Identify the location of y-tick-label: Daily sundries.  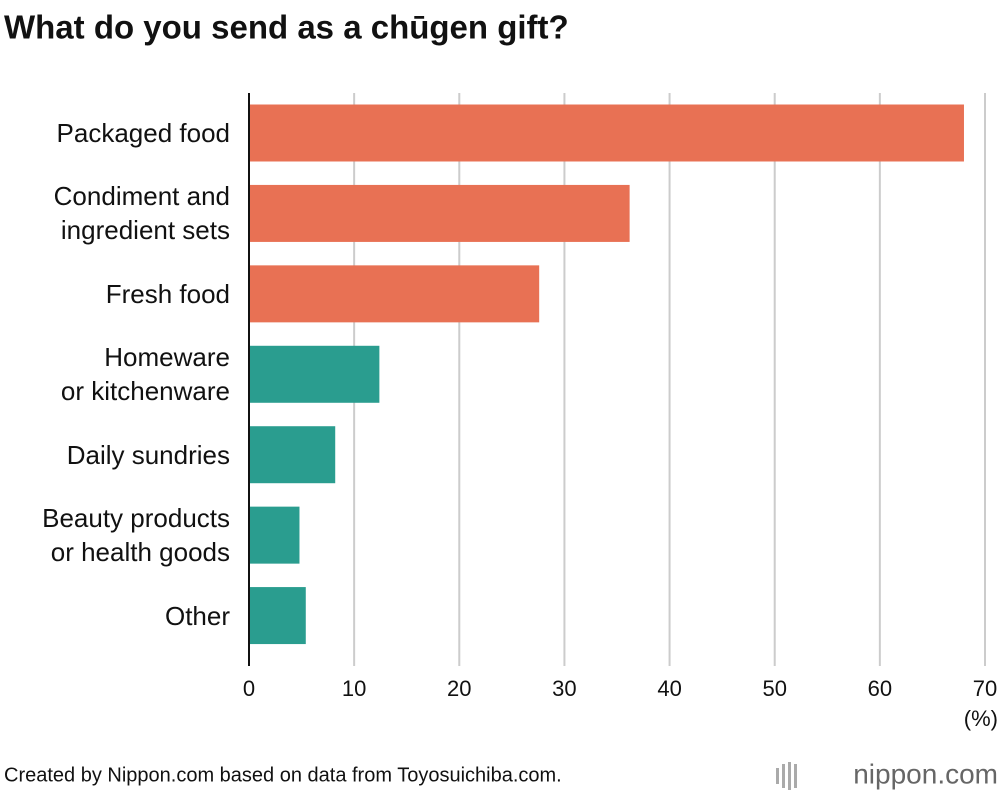
(148, 454).